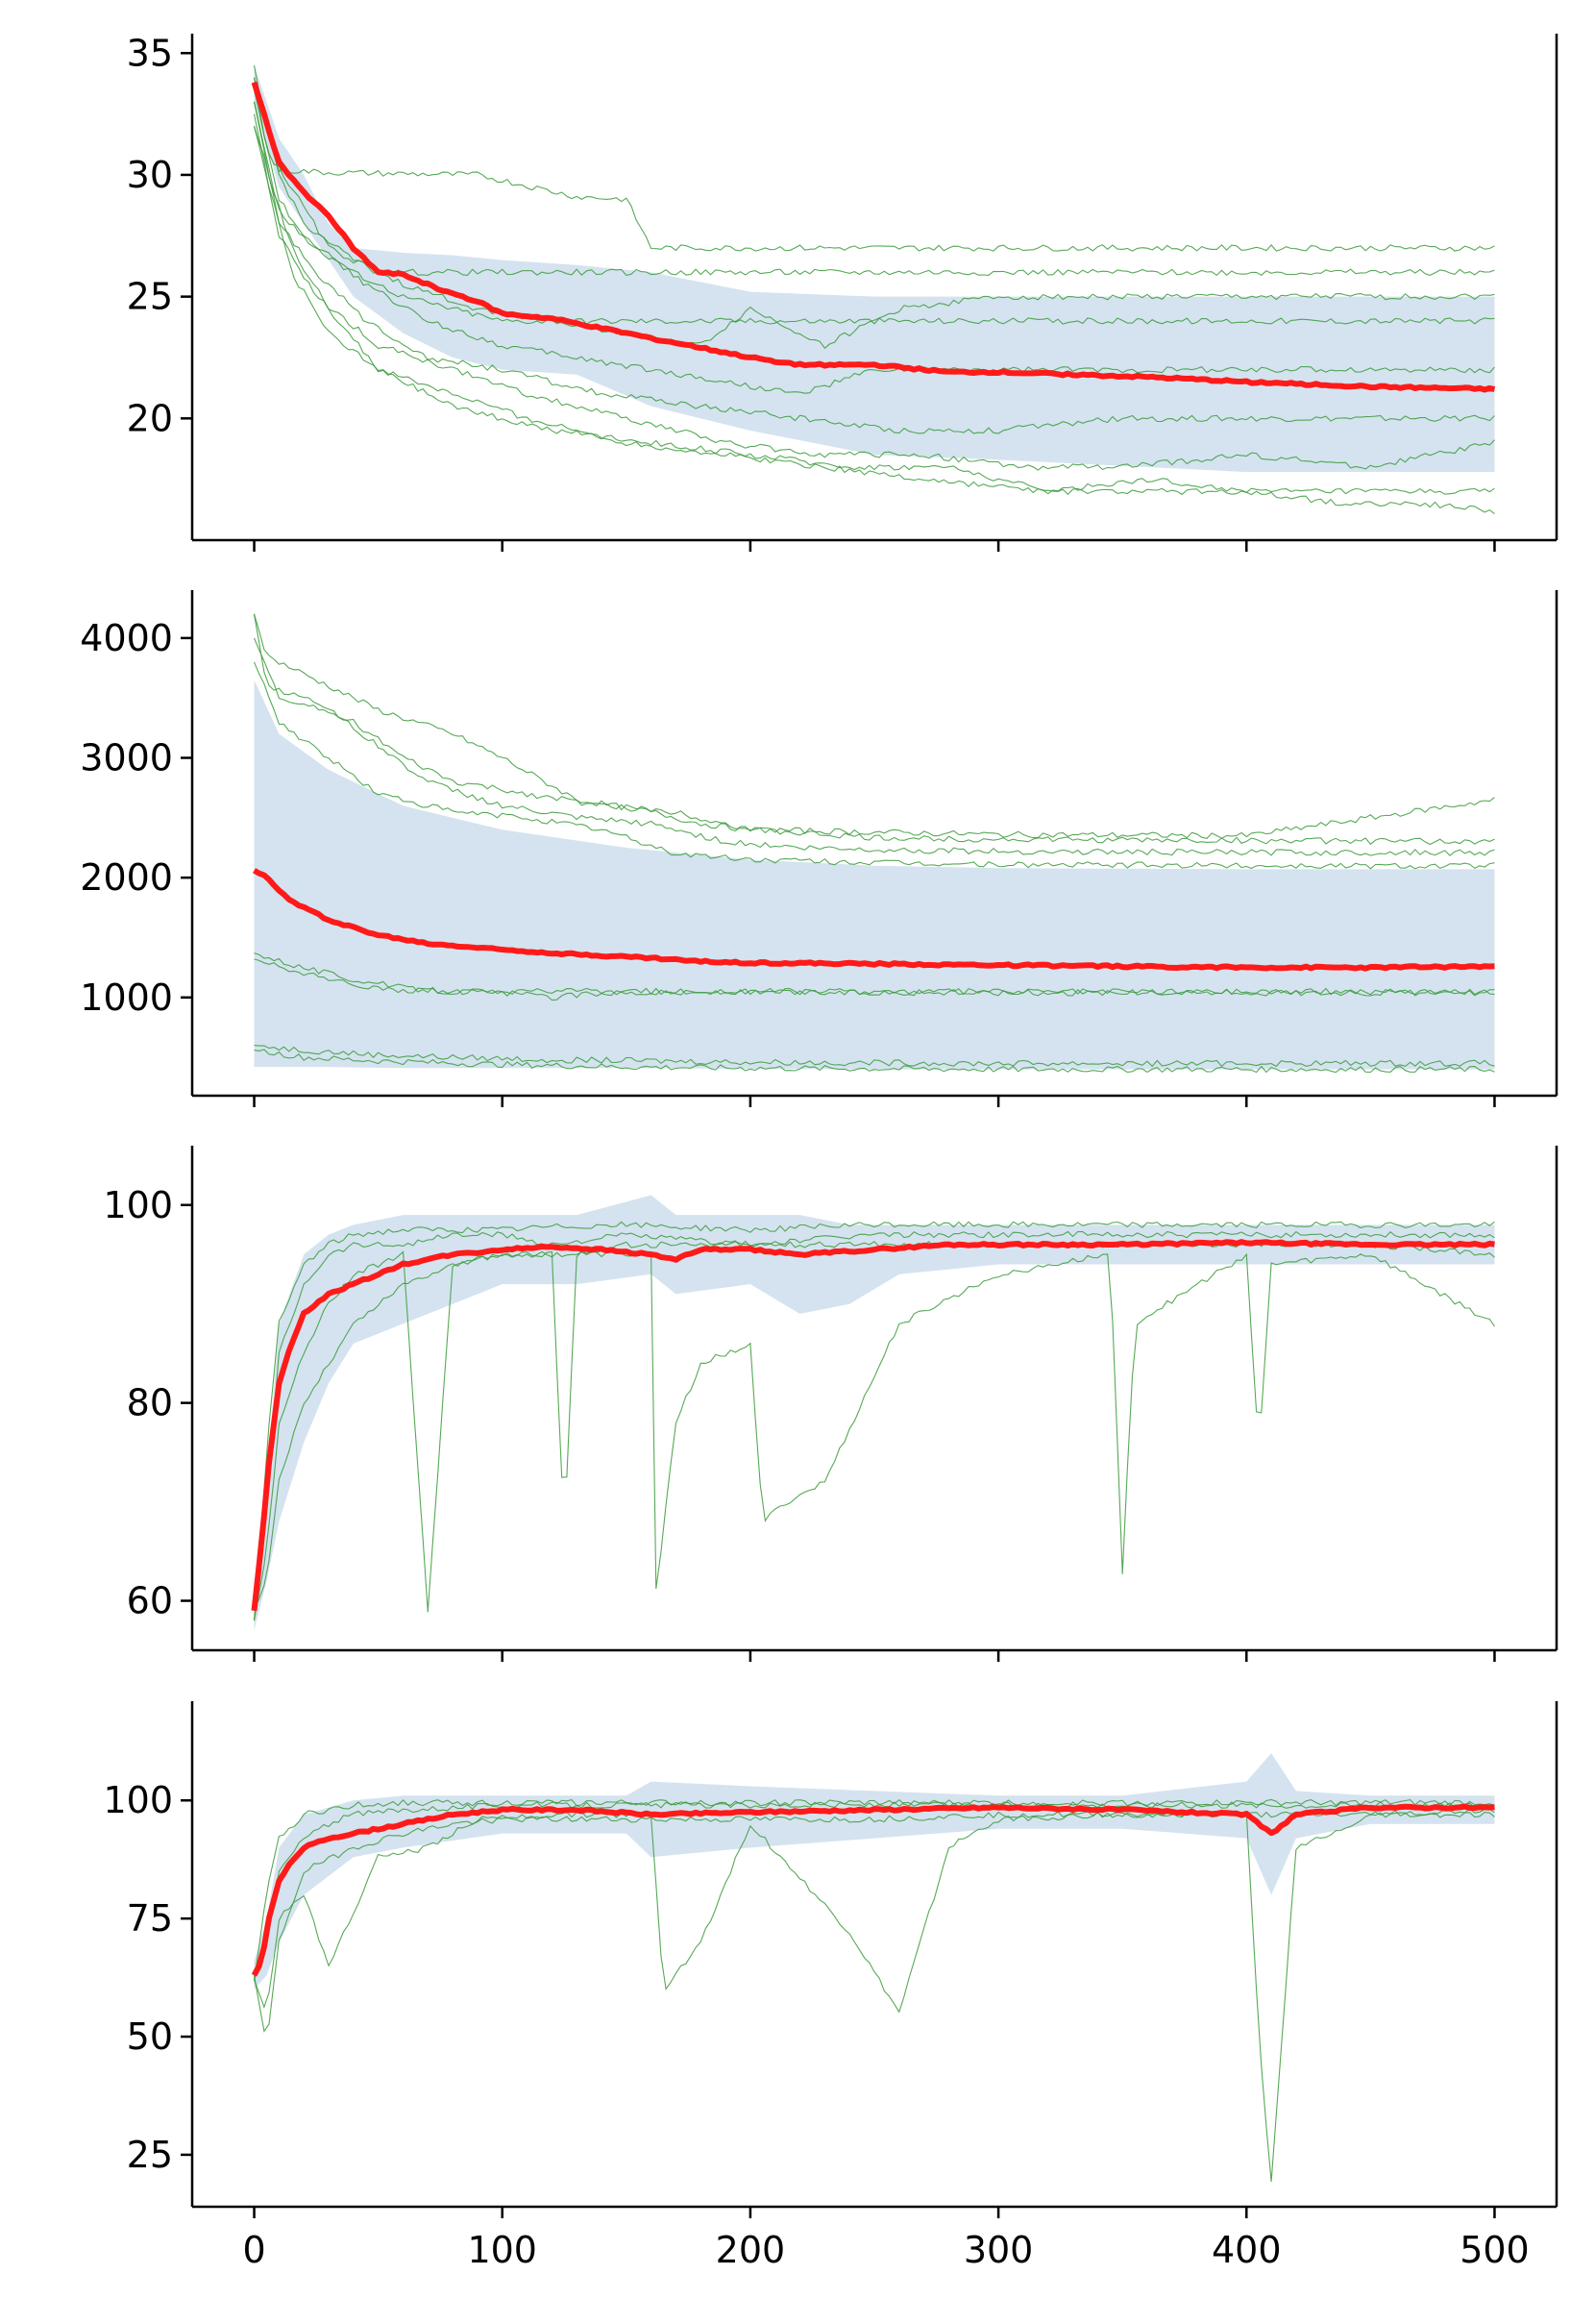  I want to click on x-tick-label: 300, so click(999, 2250).